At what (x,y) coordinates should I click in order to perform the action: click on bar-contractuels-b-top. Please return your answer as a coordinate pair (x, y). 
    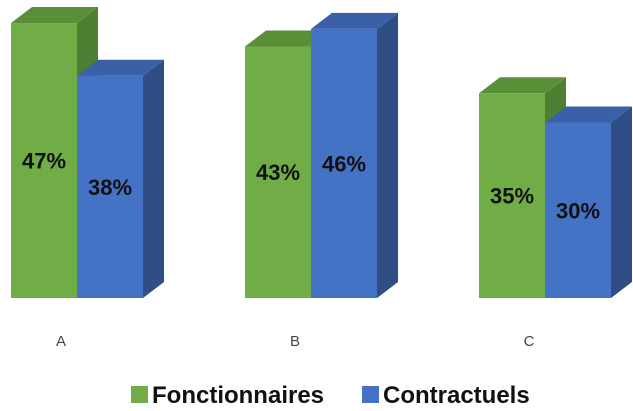
    Looking at the image, I should click on (354, 20).